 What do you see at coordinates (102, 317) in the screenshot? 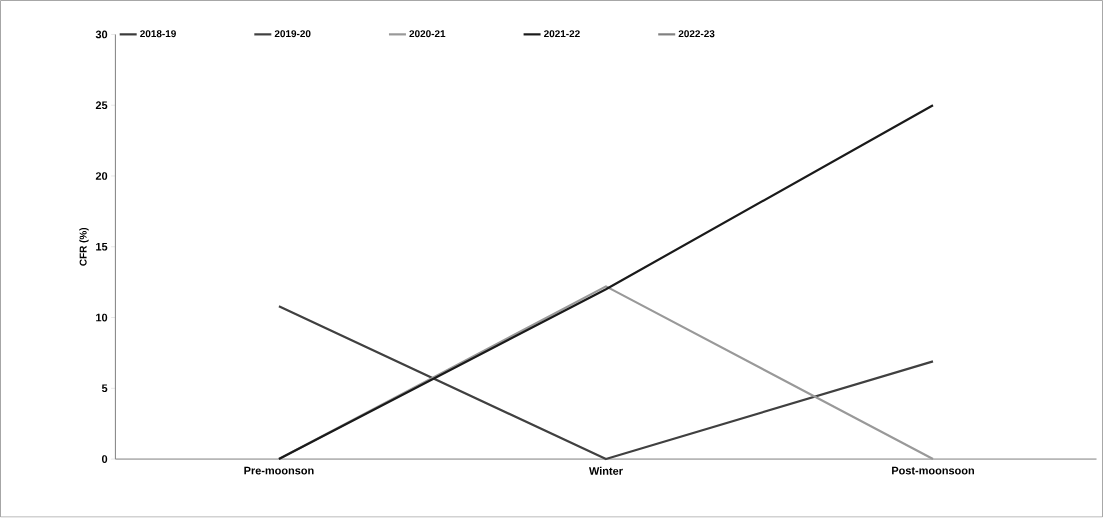
I see `y-tick-label: 10` at bounding box center [102, 317].